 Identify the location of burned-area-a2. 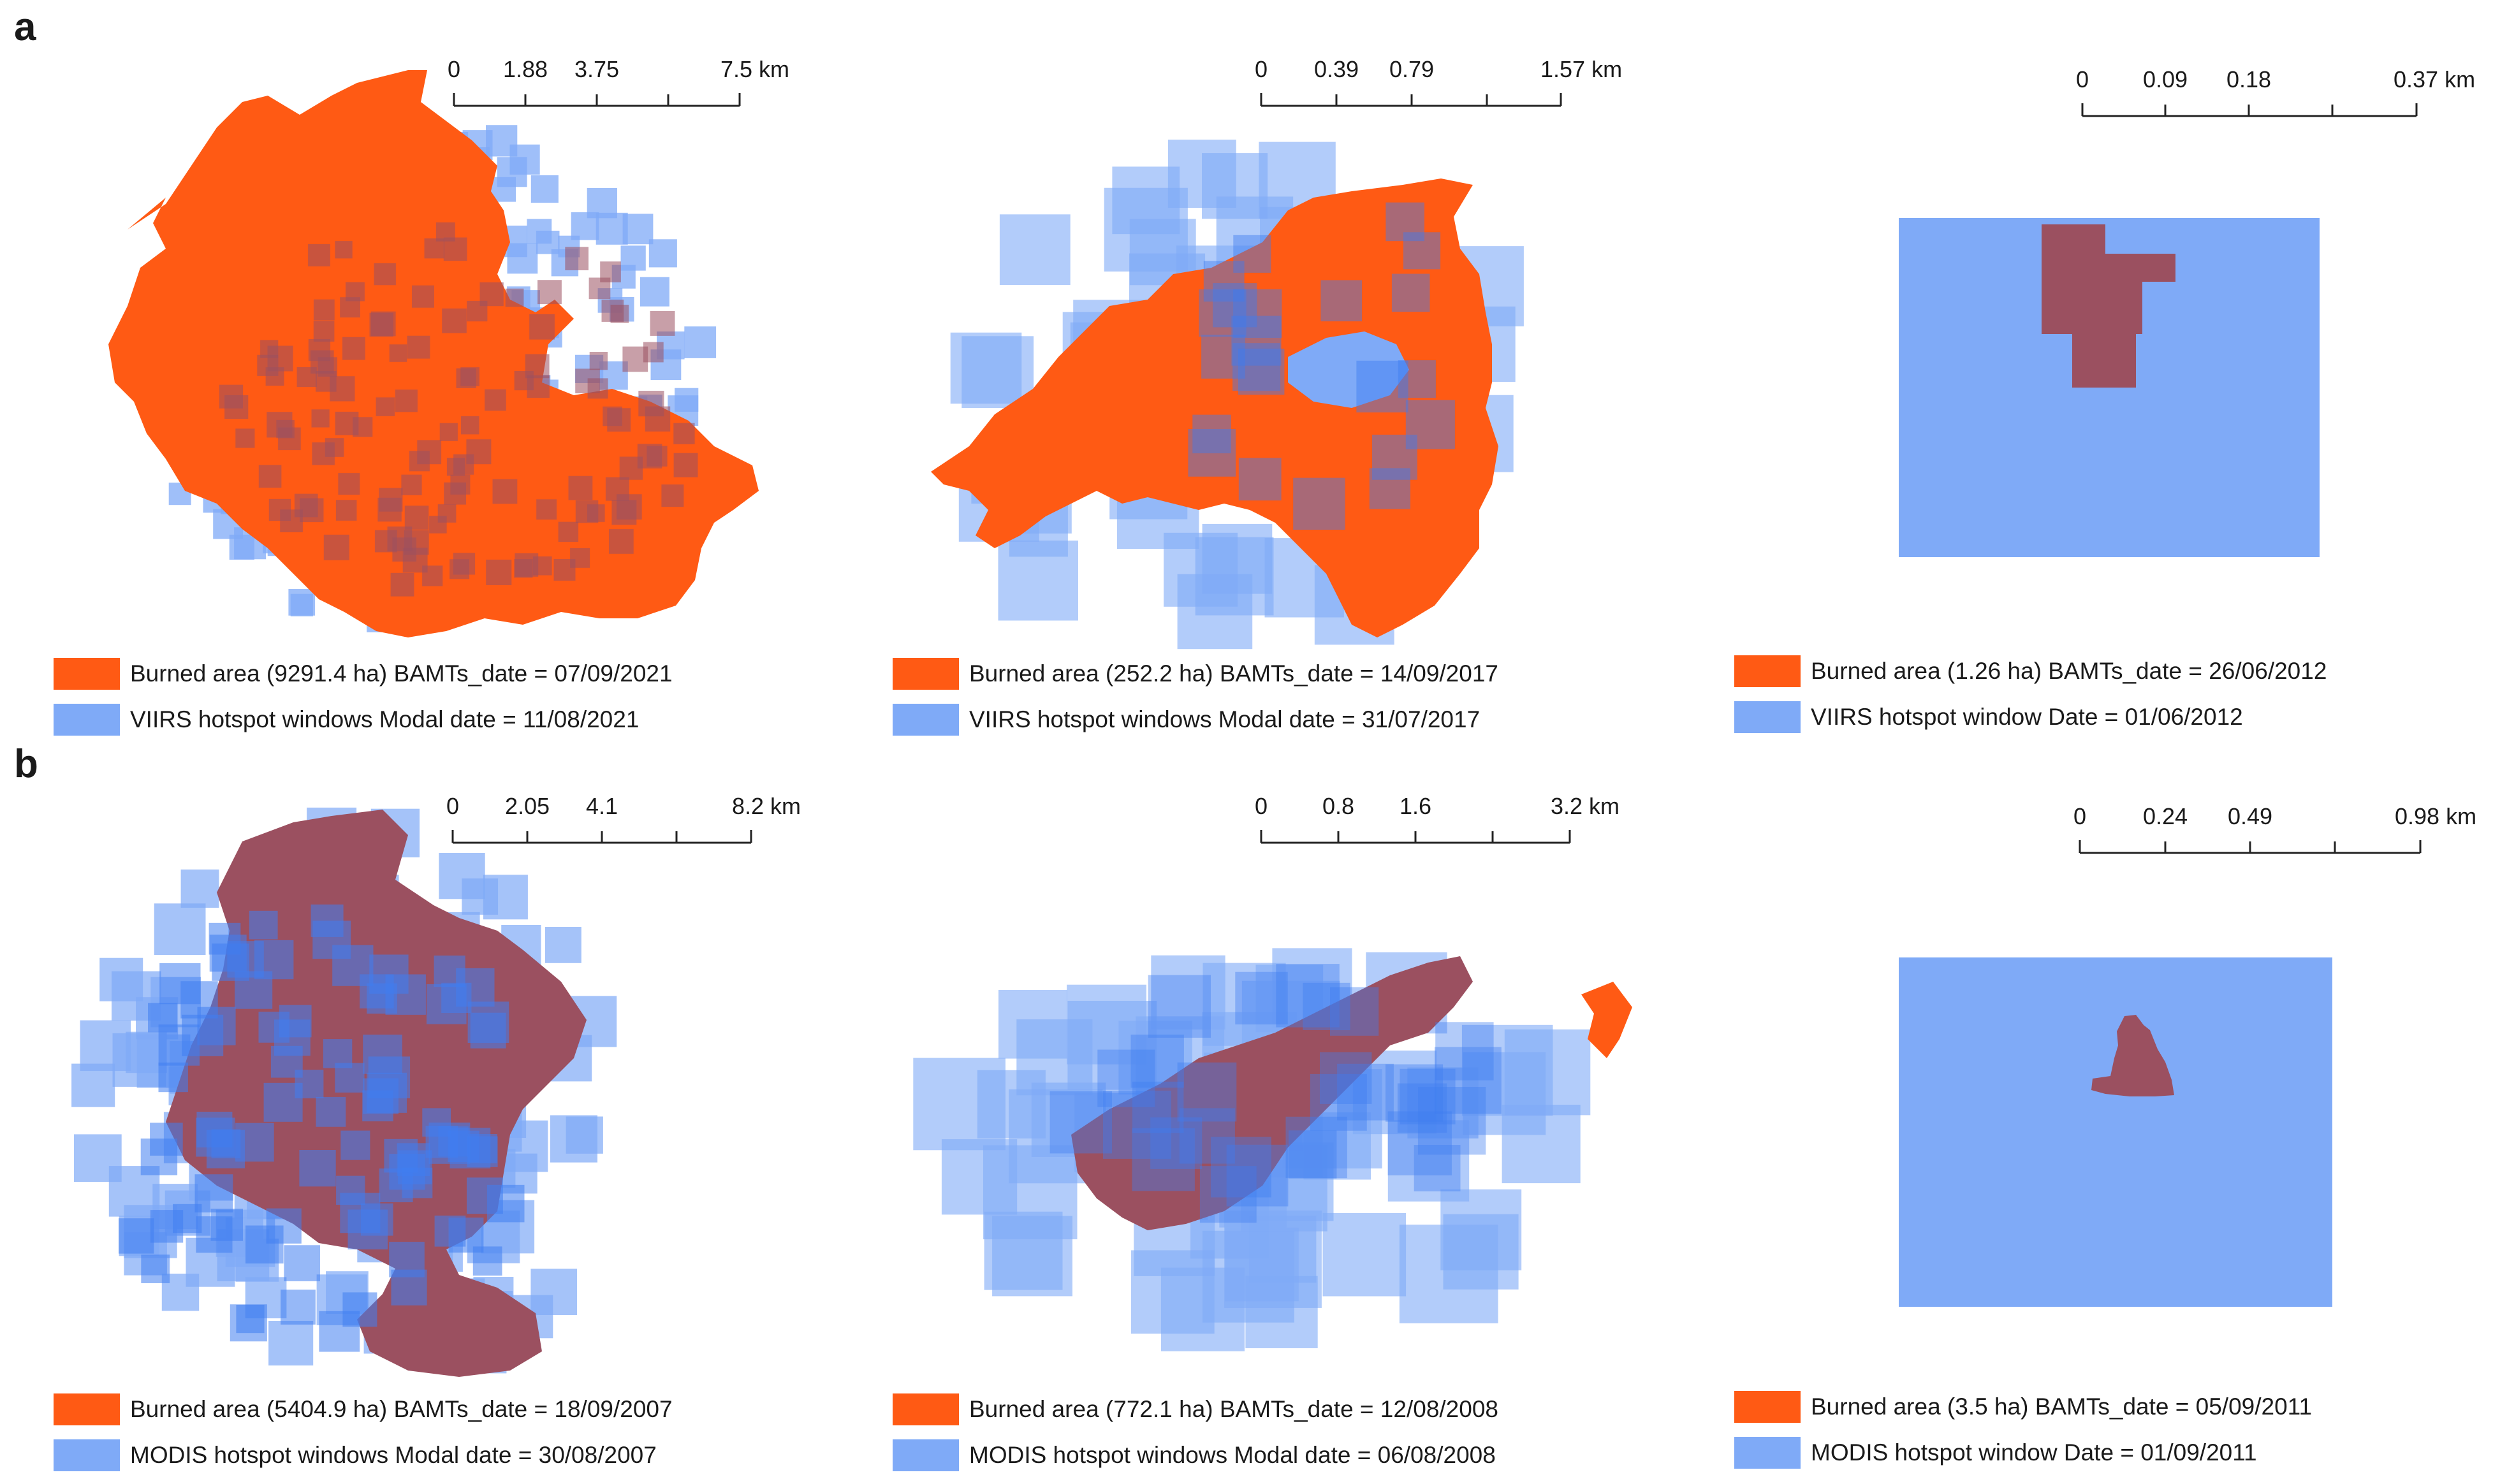
(1214, 407).